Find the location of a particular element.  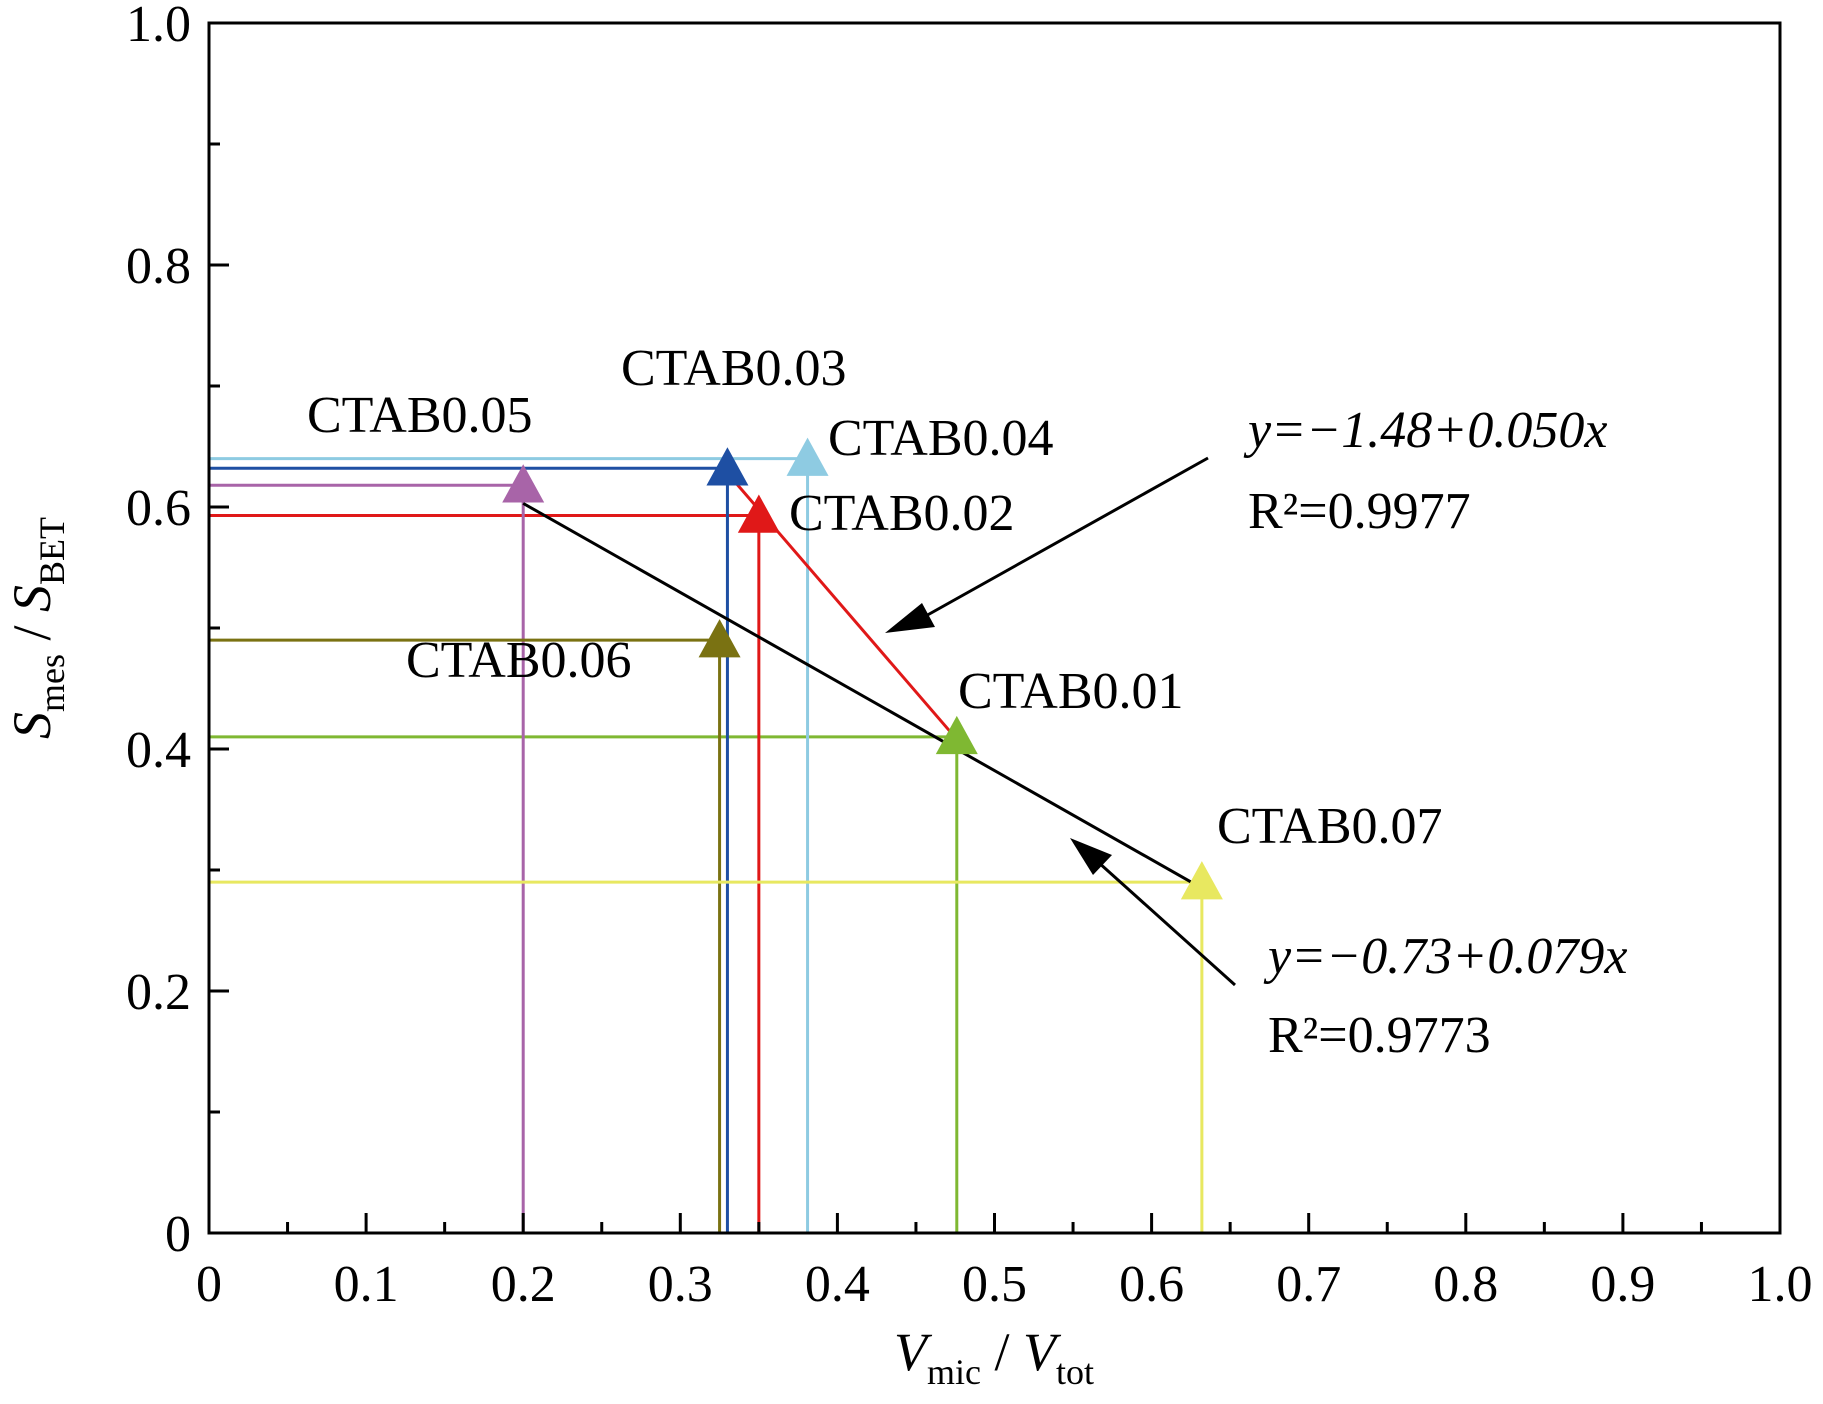

fit-r2-upper: R²=0.9977 is located at coordinates (1359, 511).